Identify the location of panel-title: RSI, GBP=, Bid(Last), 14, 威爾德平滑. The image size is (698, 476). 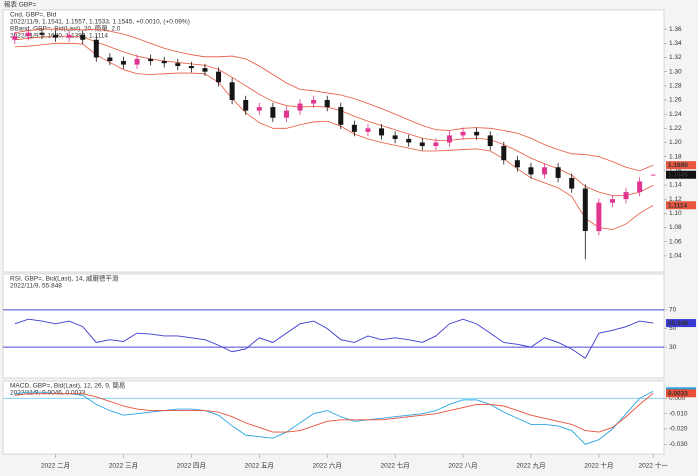
(64, 278).